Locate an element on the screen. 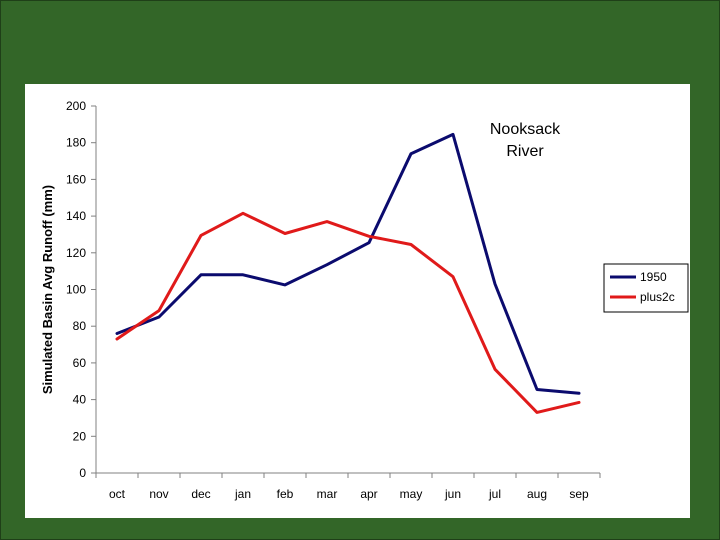 The image size is (720, 540). x-tick-label: feb is located at coordinates (285, 494).